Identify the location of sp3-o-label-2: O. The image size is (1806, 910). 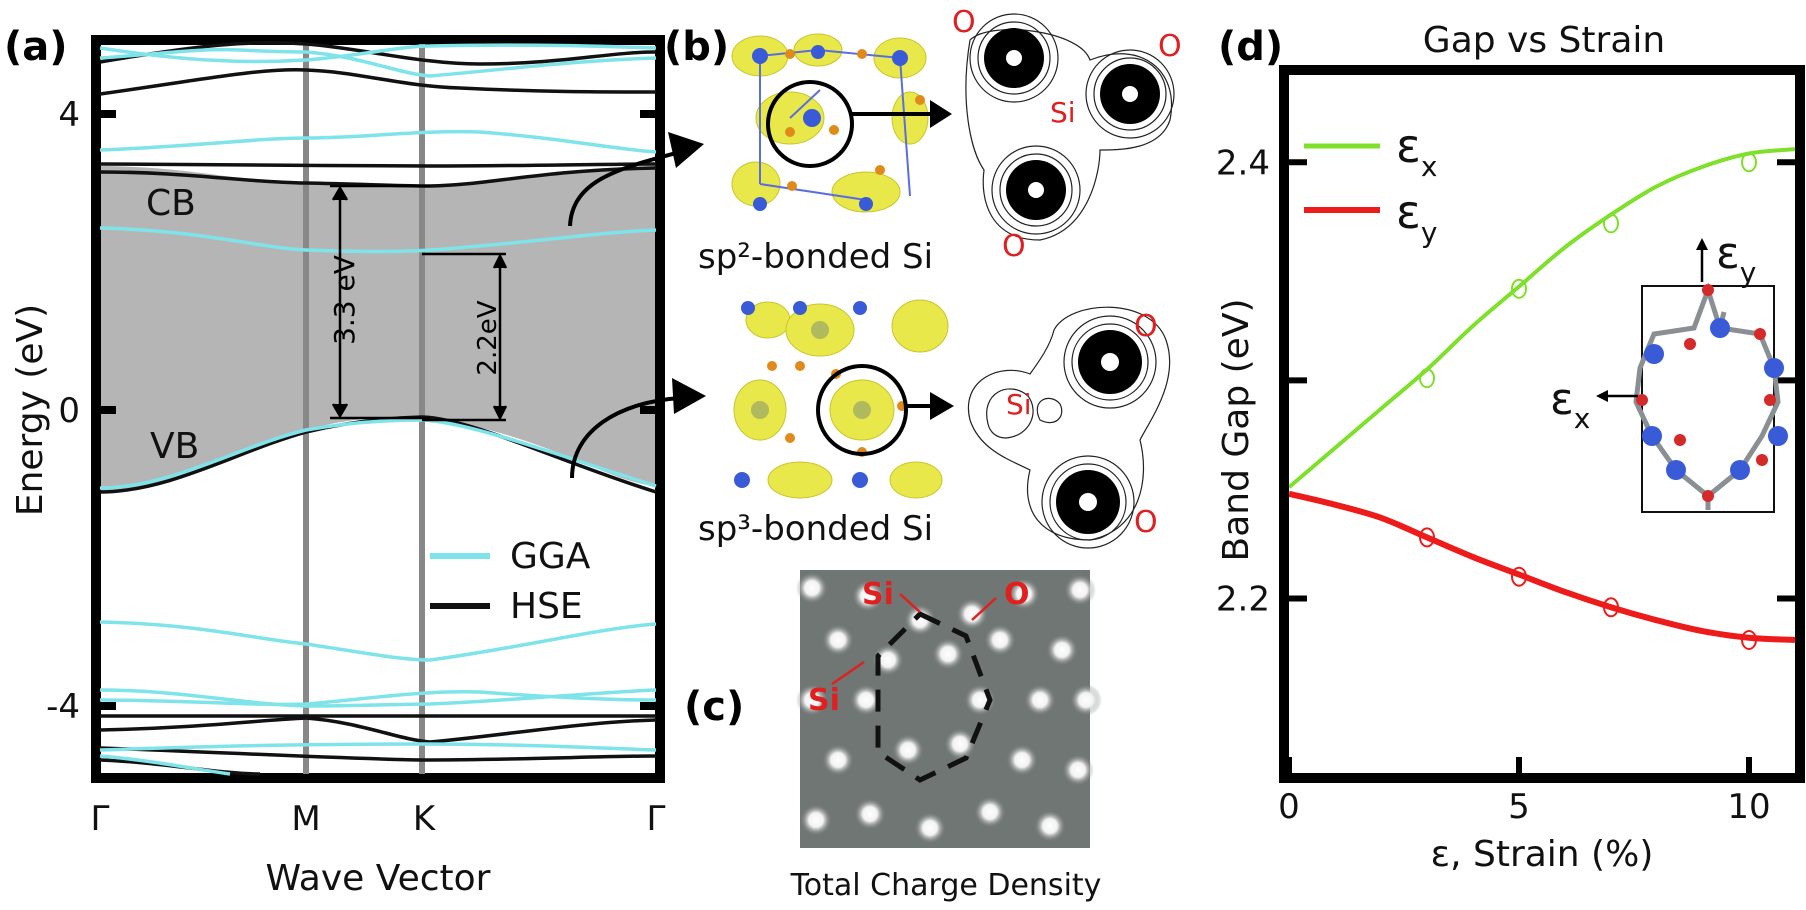
(1146, 522).